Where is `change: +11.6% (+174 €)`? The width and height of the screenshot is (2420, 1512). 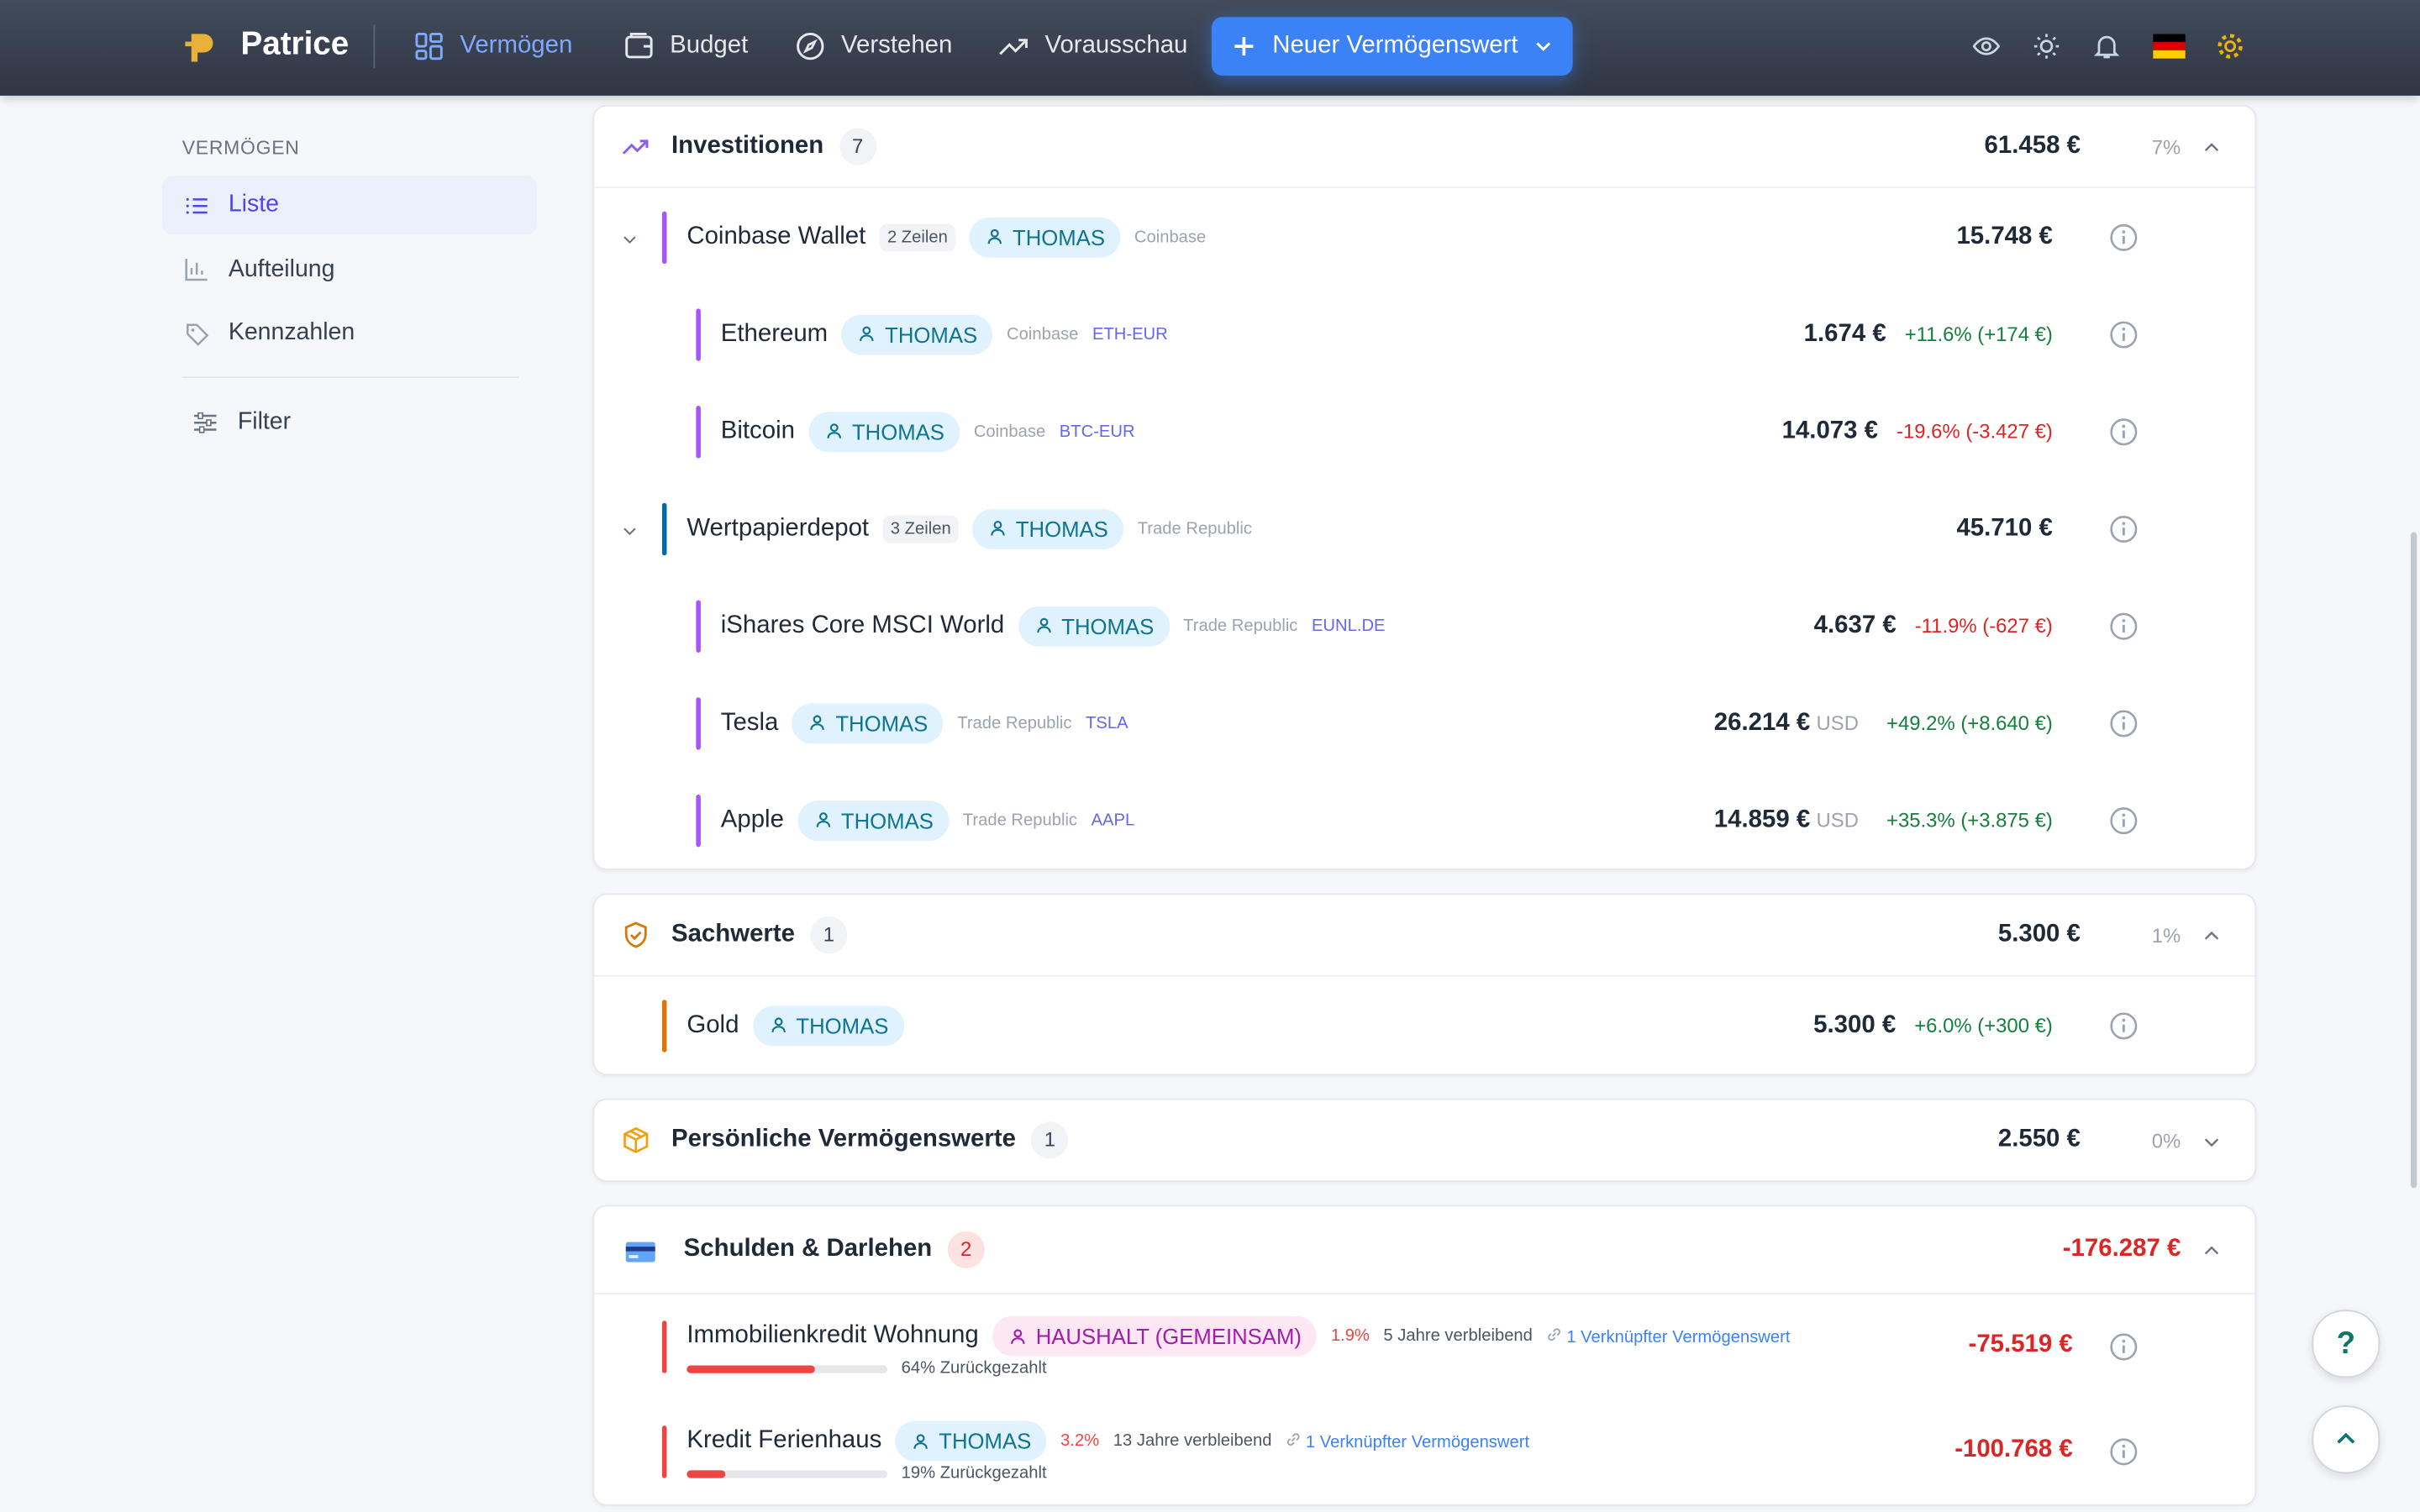
change: +11.6% (+174 €) is located at coordinates (1979, 333).